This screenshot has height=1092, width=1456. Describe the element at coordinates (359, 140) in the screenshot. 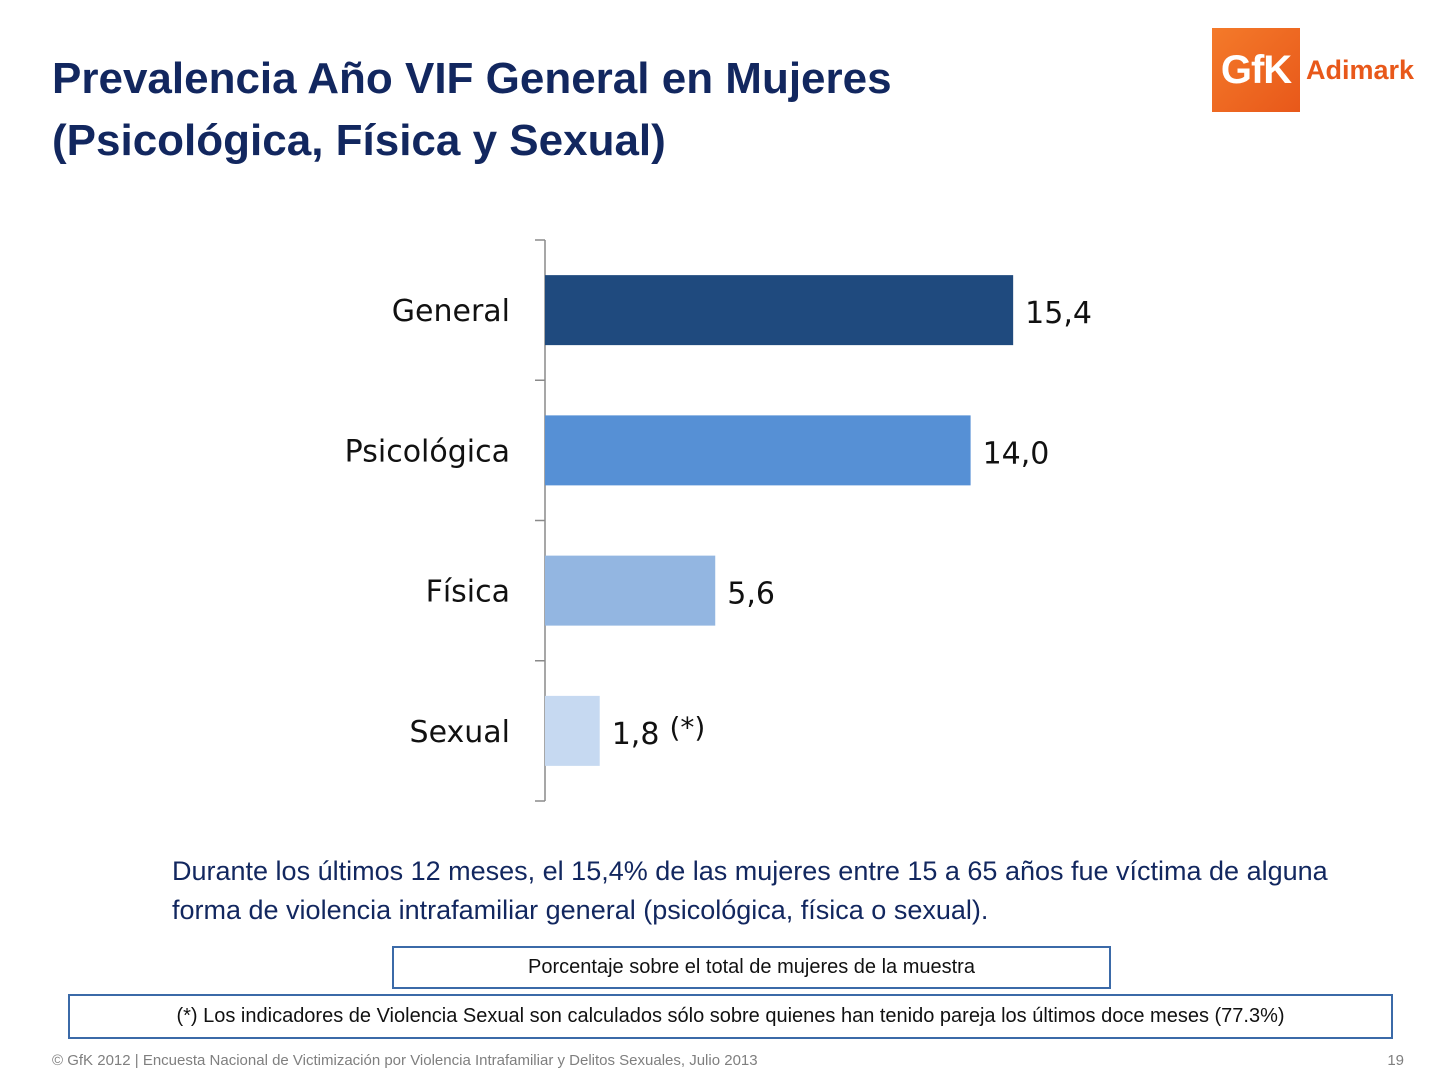

I see `slide-title-line-2: (Psicológica, Física y Sexual)` at that location.